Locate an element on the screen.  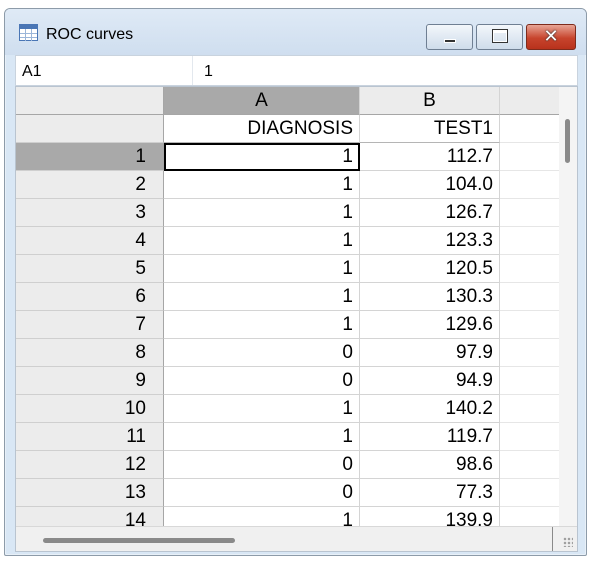
row-header: 5 is located at coordinates (90, 269).